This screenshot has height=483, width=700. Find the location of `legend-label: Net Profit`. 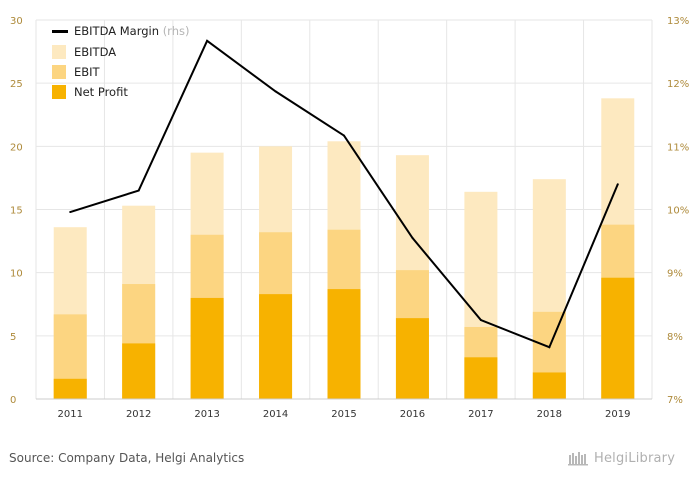

legend-label: Net Profit is located at coordinates (101, 92).